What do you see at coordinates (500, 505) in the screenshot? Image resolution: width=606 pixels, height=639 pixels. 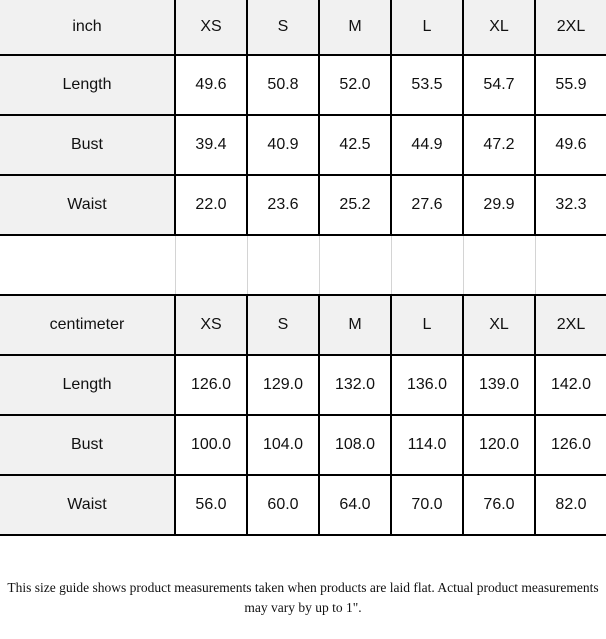 I see `measurement-cell: 76.0` at bounding box center [500, 505].